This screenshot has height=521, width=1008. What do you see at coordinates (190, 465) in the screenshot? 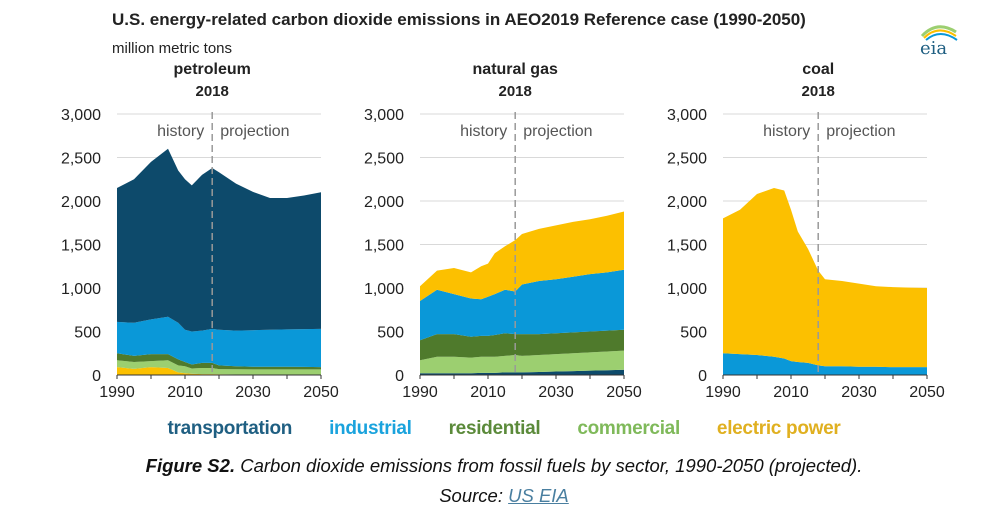
I see `caption-label: Figure S2.` at bounding box center [190, 465].